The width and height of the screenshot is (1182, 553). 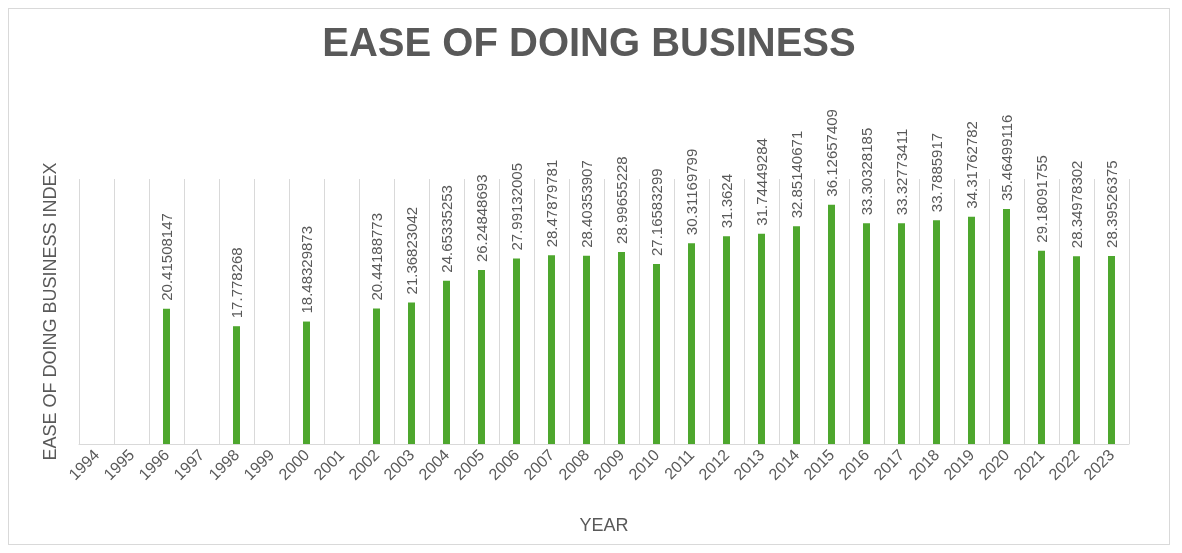 What do you see at coordinates (866, 171) in the screenshot?
I see `data-label: 33.30328185` at bounding box center [866, 171].